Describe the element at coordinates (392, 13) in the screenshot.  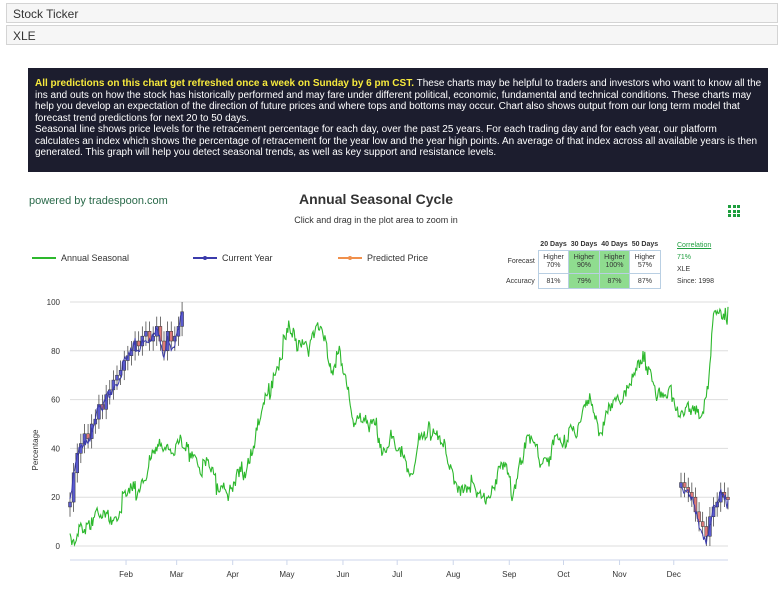
I see `stock-ticker-label: Stock Ticker` at that location.